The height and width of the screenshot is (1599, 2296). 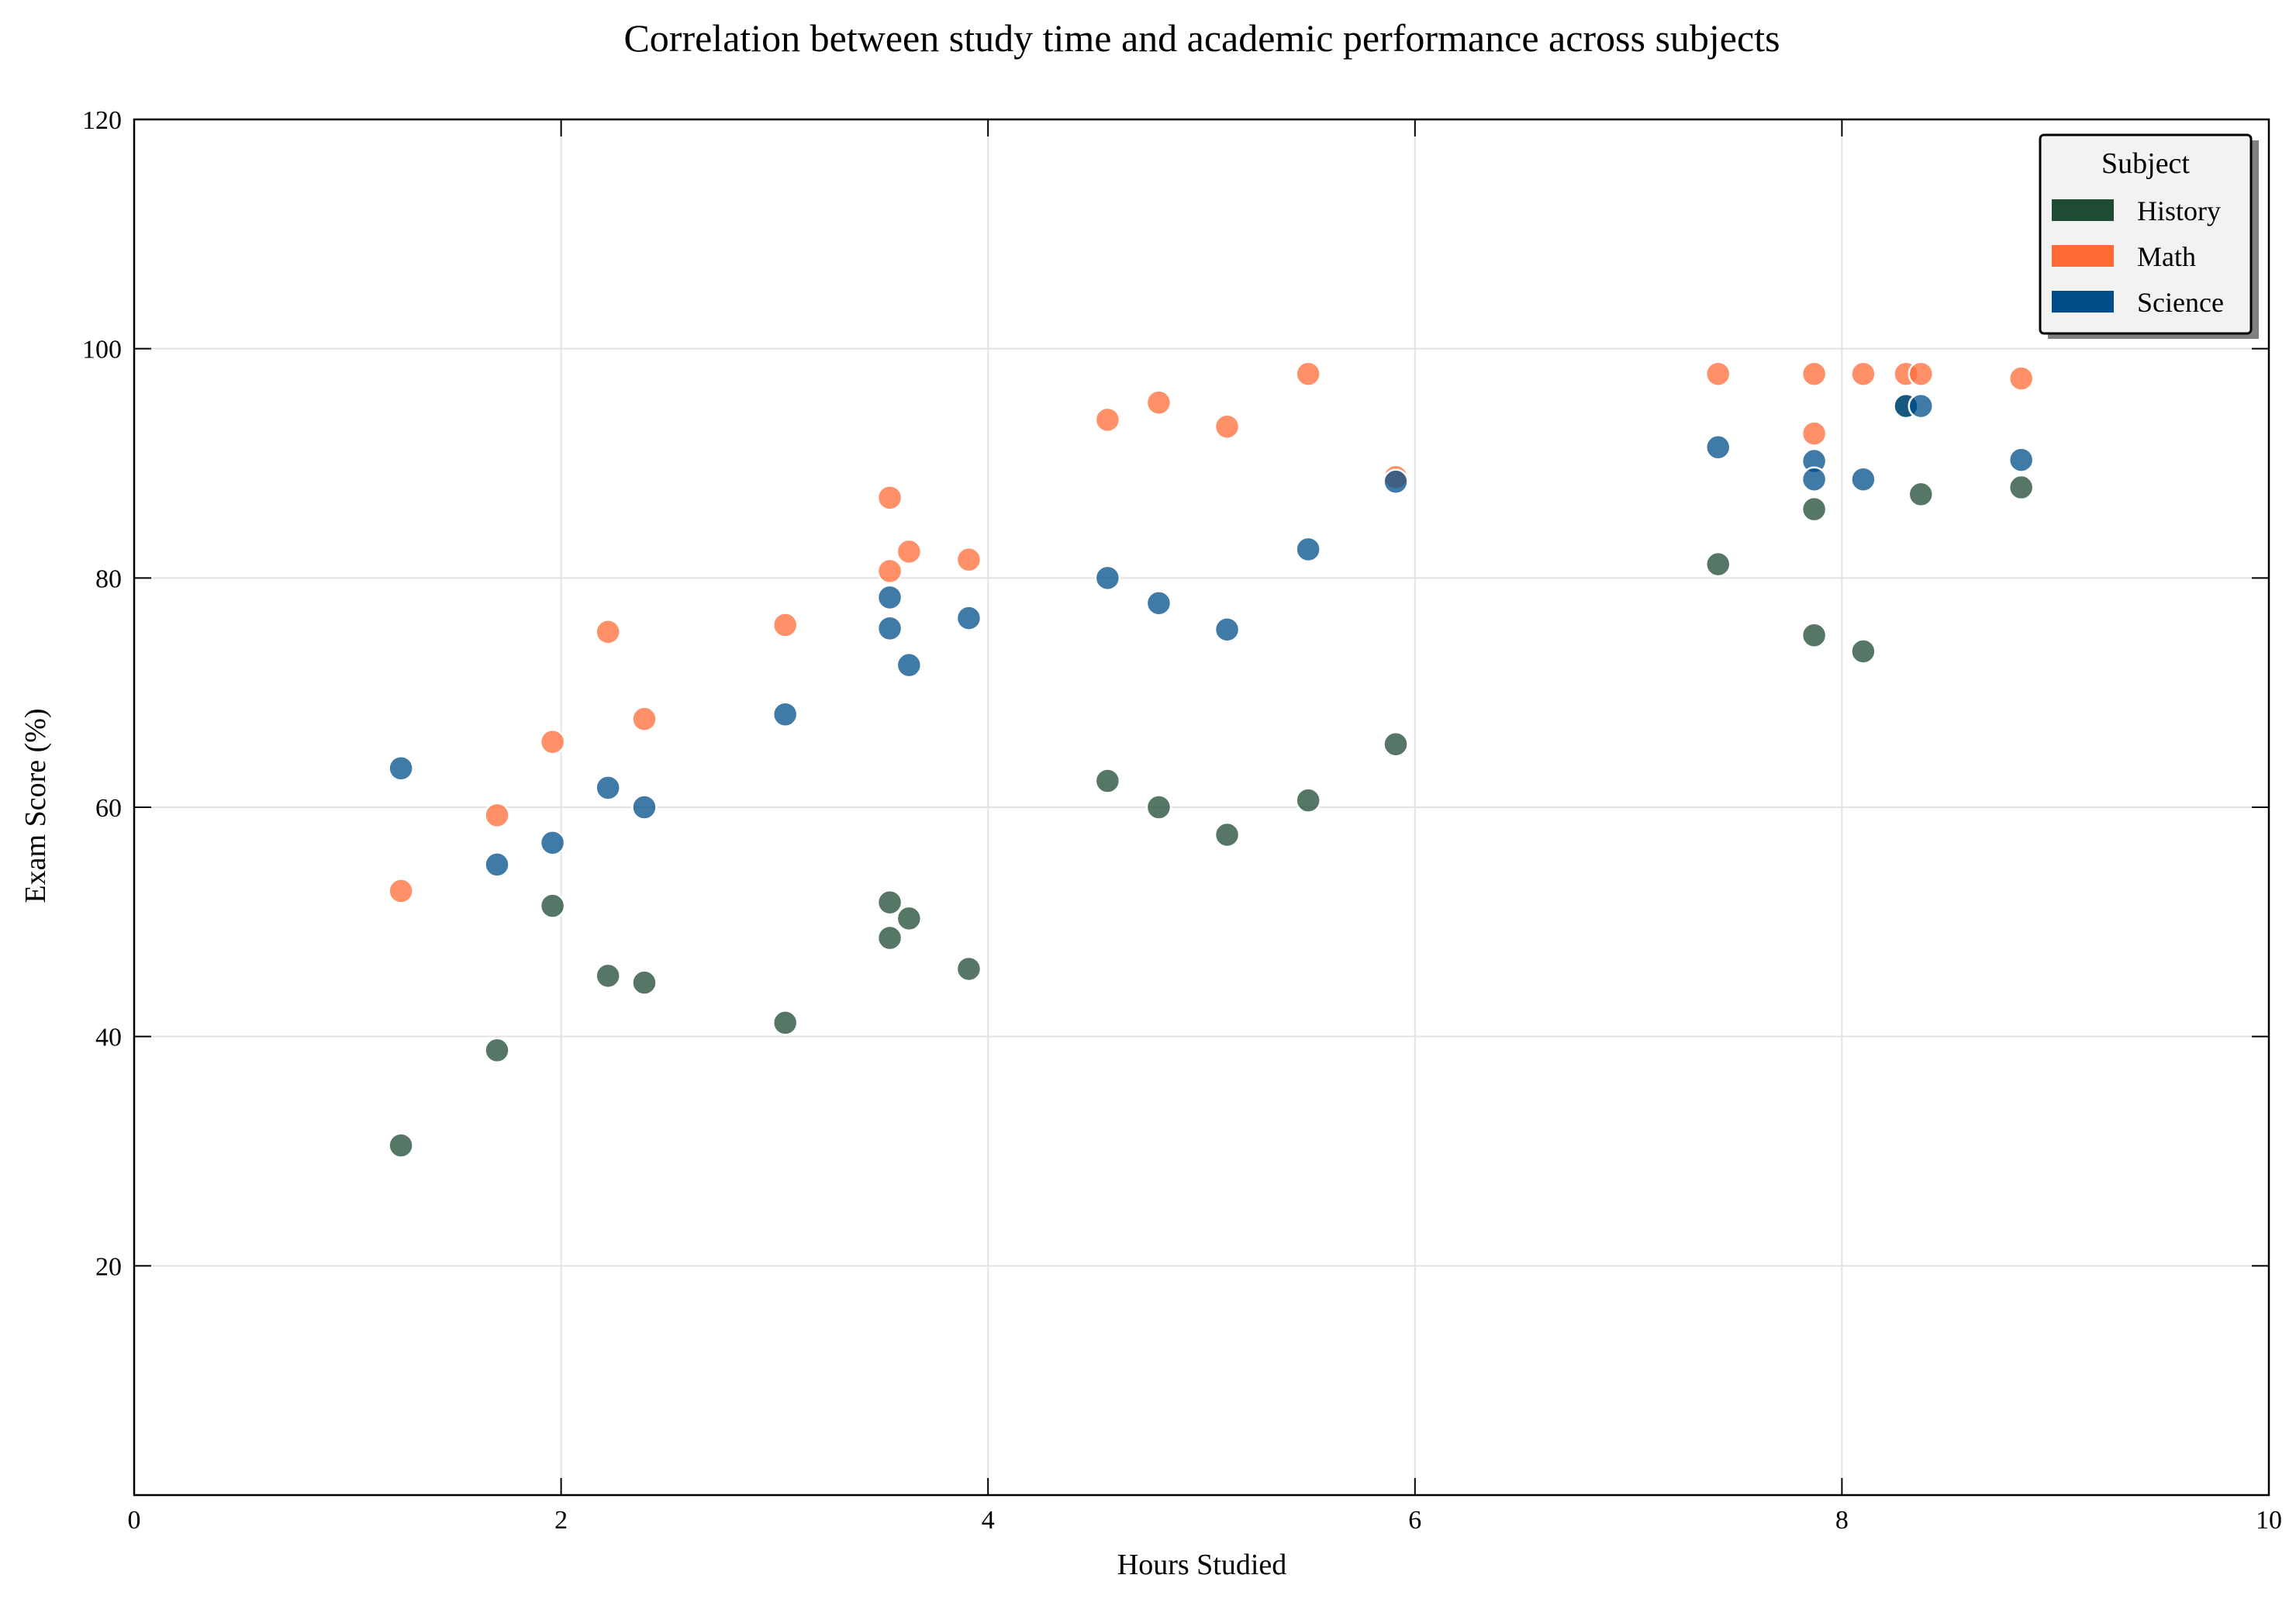 What do you see at coordinates (1842, 1521) in the screenshot?
I see `x-tick-label: 8` at bounding box center [1842, 1521].